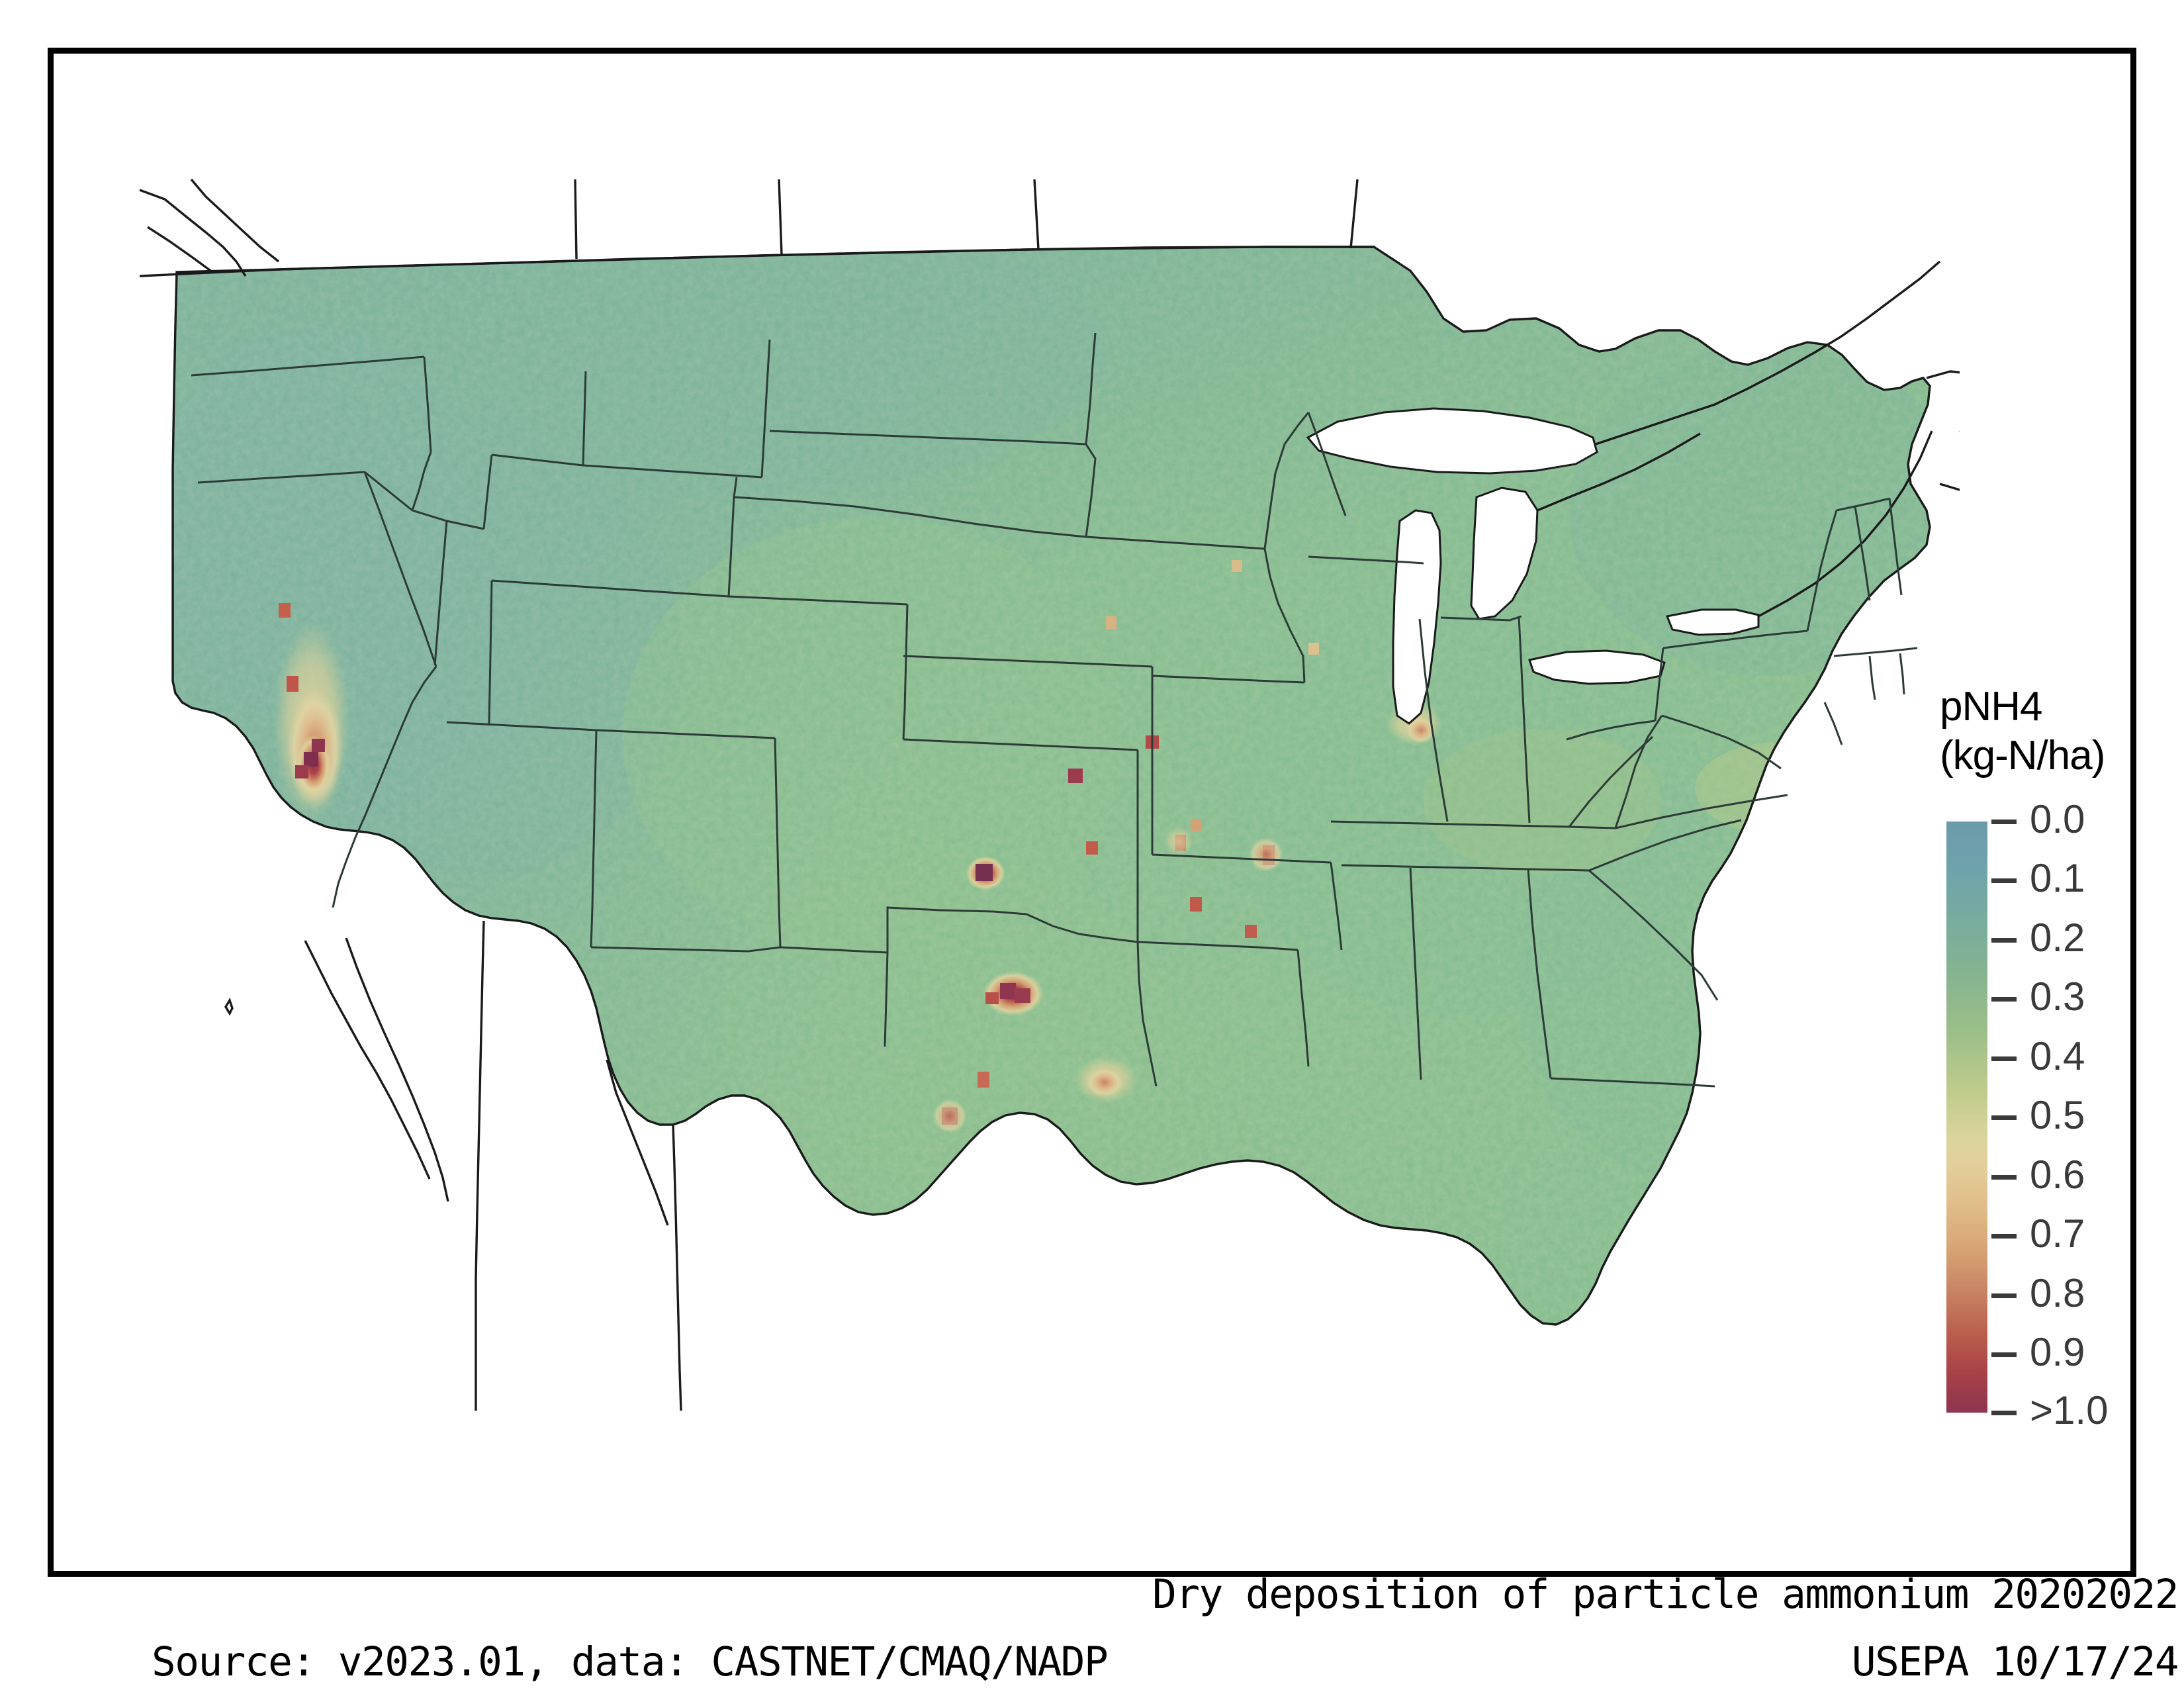 Image resolution: width=2184 pixels, height=1688 pixels. I want to click on colorbar-label-3: 0.3, so click(2057, 996).